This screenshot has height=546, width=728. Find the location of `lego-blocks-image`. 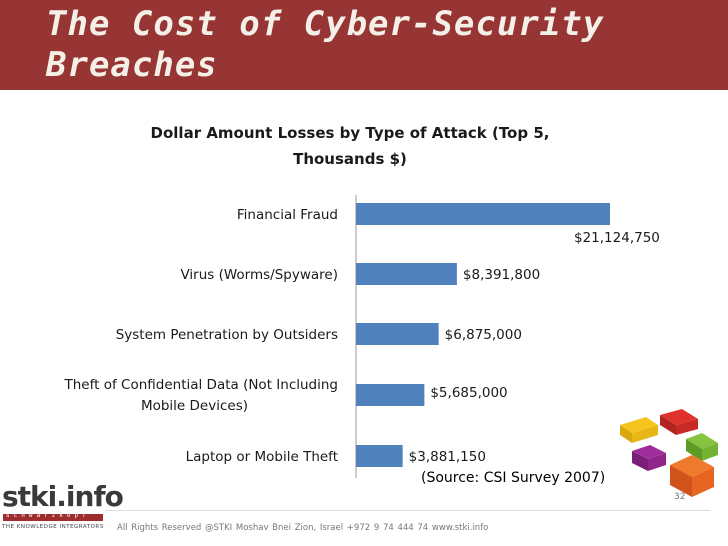

lego-blocks-image is located at coordinates (669, 453).